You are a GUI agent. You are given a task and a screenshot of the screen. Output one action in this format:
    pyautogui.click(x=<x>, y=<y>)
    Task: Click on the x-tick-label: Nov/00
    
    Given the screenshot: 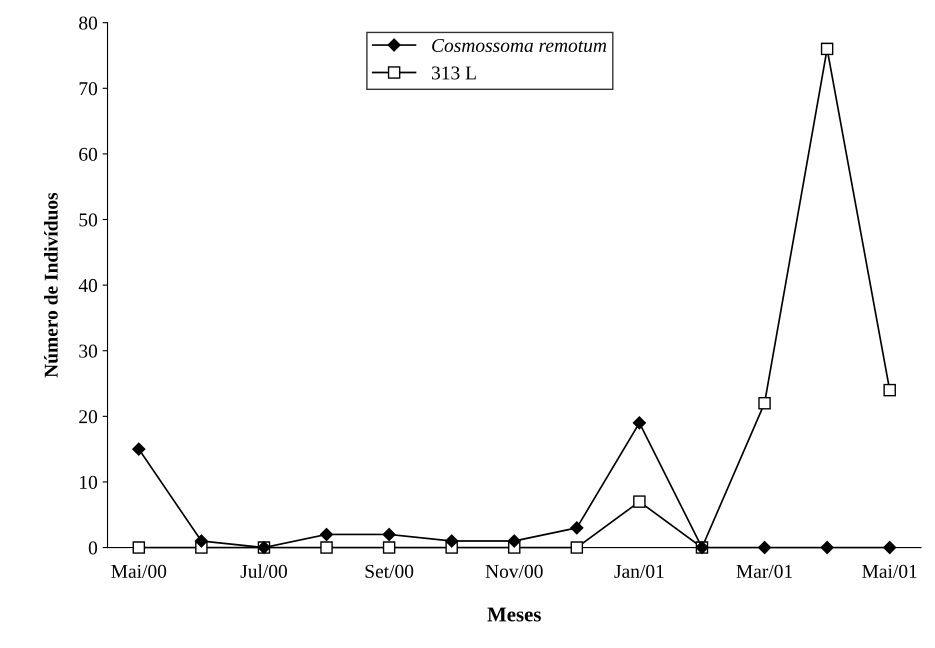 What is the action you would take?
    pyautogui.click(x=514, y=571)
    